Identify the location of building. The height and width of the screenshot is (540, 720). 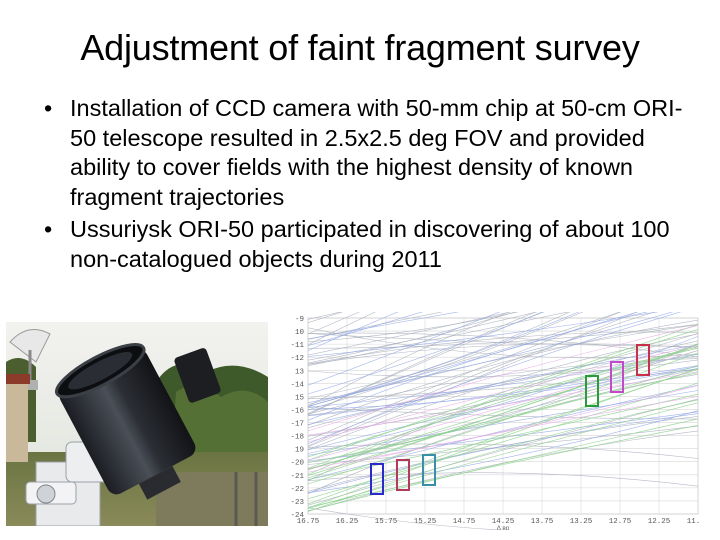
(17, 422).